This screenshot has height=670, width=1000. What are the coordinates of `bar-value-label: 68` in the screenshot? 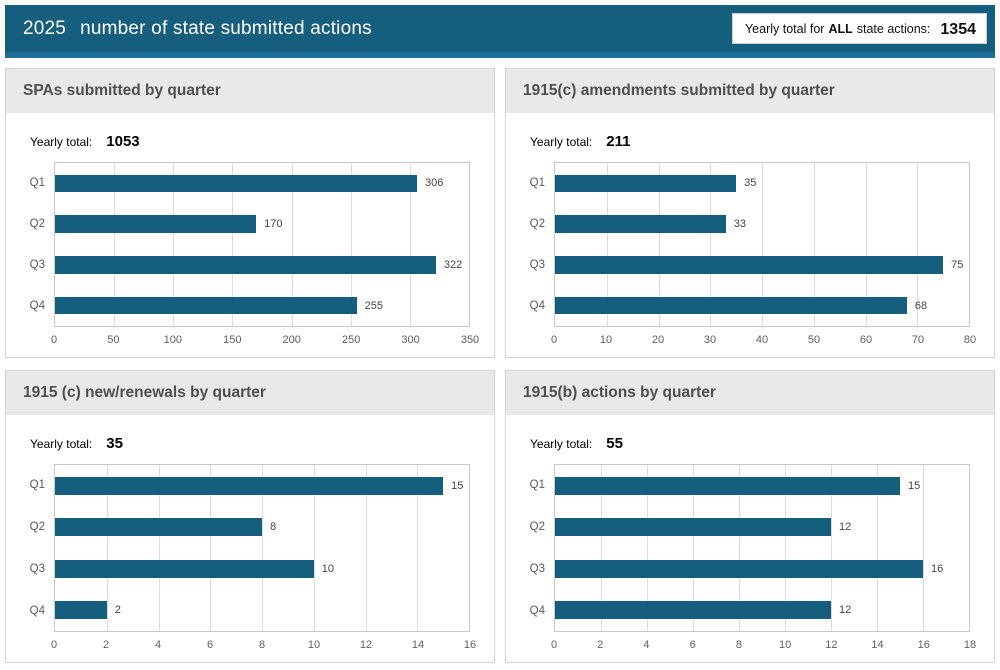 It's located at (921, 305).